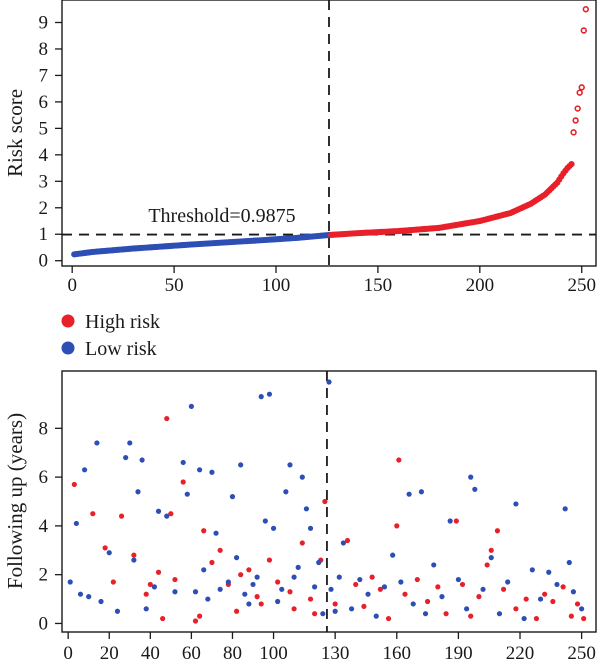  I want to click on follow-up-x-tick-label: 0, so click(68, 653).